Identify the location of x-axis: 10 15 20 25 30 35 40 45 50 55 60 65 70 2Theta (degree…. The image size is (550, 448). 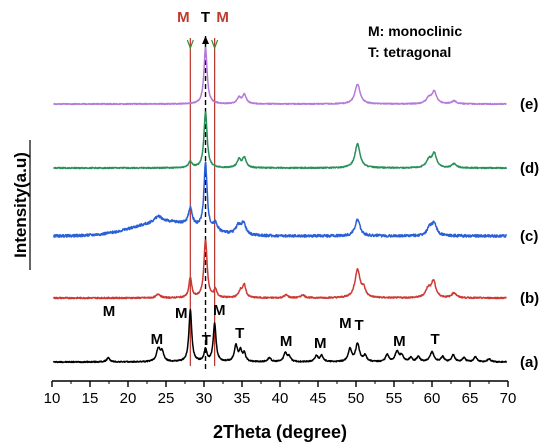
(280, 411).